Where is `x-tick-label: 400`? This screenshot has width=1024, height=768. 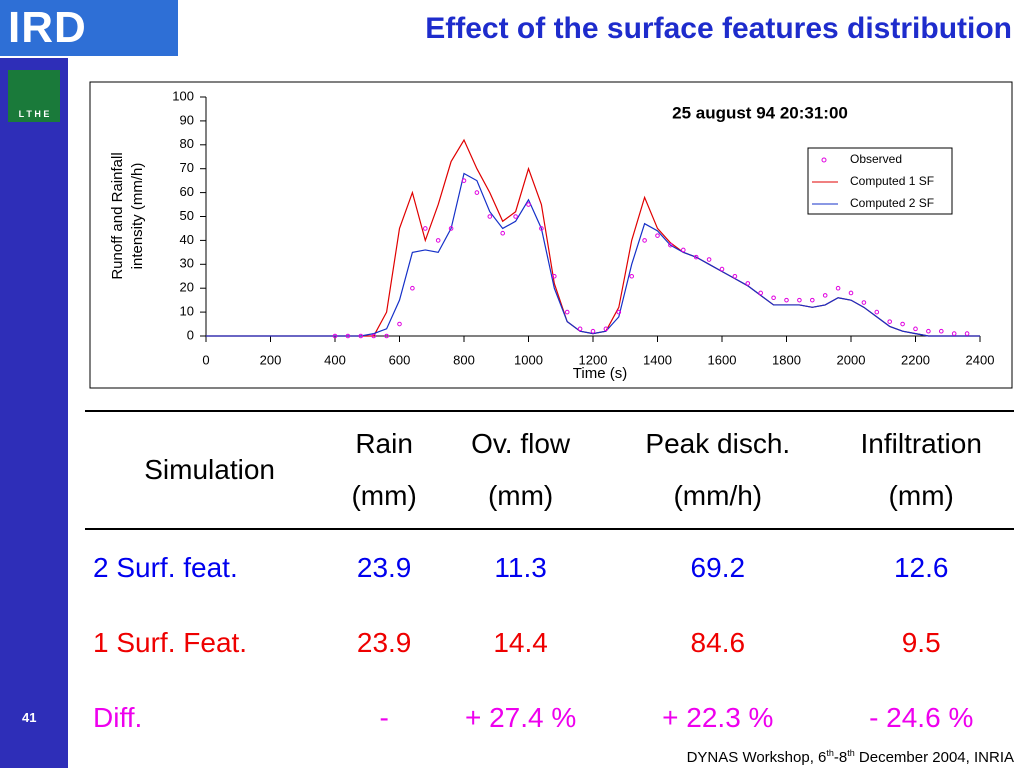
x-tick-label: 400 is located at coordinates (335, 359).